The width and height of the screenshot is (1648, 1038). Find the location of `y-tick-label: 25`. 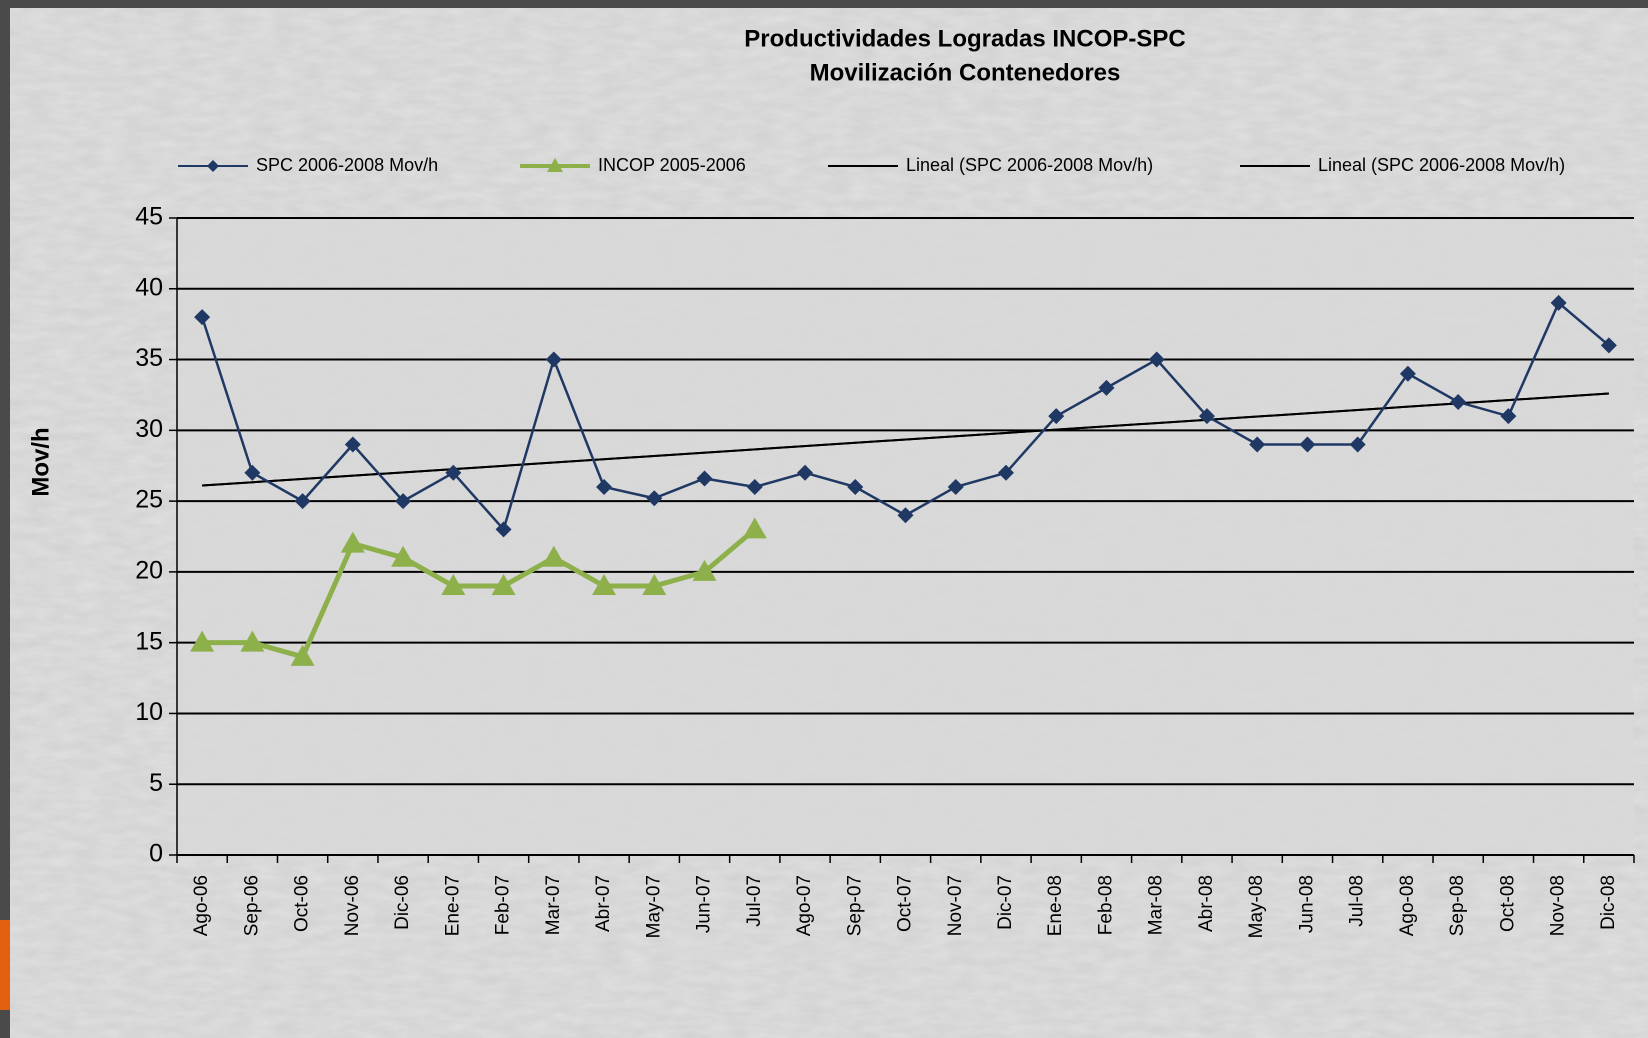

y-tick-label: 25 is located at coordinates (149, 500).